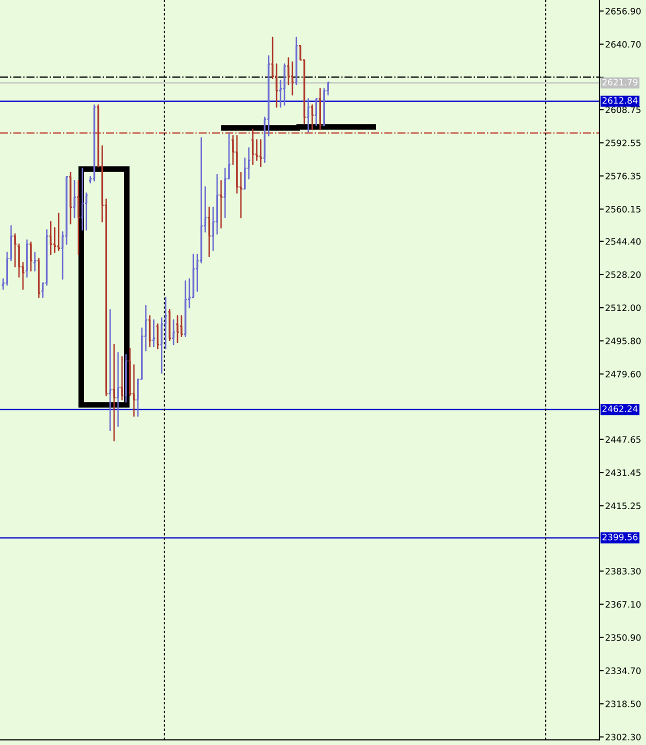 The height and width of the screenshot is (745, 646). Describe the element at coordinates (620, 100) in the screenshot. I see `ref-line-label: 2612.84` at that location.